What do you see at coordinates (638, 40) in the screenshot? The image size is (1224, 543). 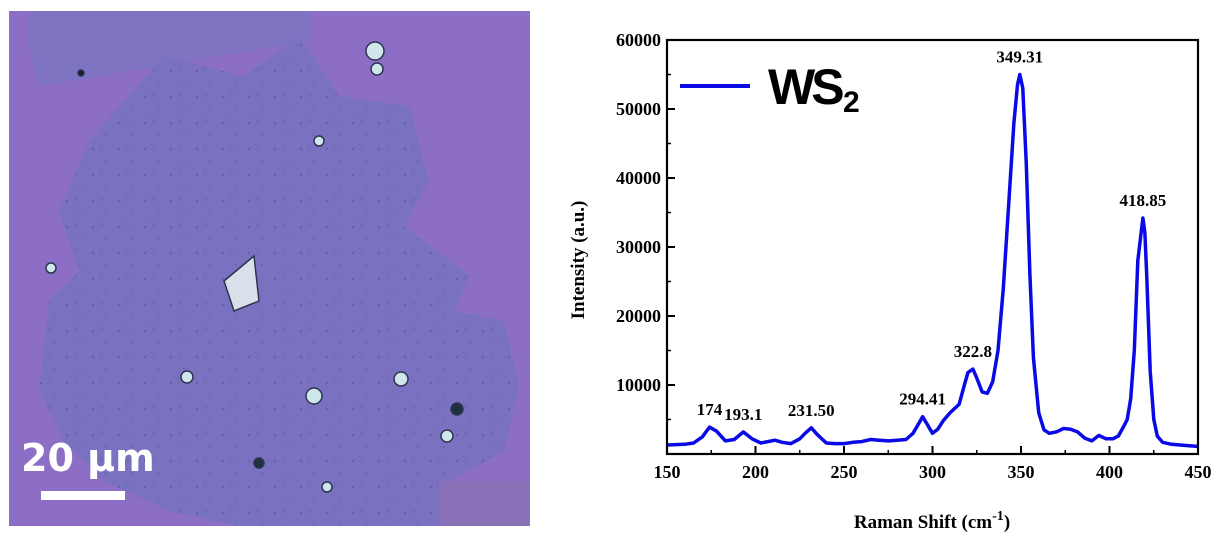 I see `y-tick-label: 60000` at bounding box center [638, 40].